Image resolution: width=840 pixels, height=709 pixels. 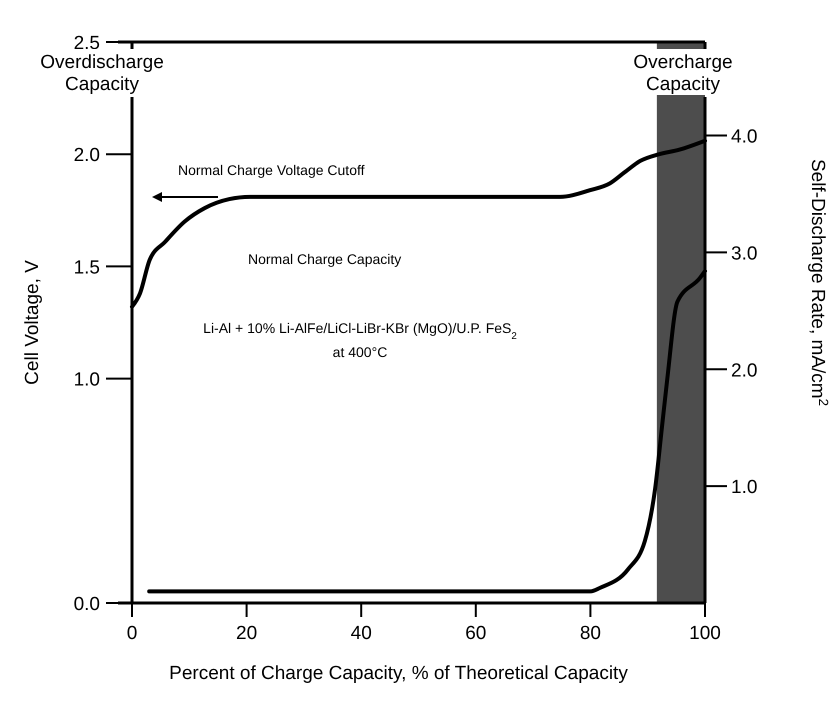 I want to click on annotation: Normal Charge Capacity, so click(x=325, y=259).